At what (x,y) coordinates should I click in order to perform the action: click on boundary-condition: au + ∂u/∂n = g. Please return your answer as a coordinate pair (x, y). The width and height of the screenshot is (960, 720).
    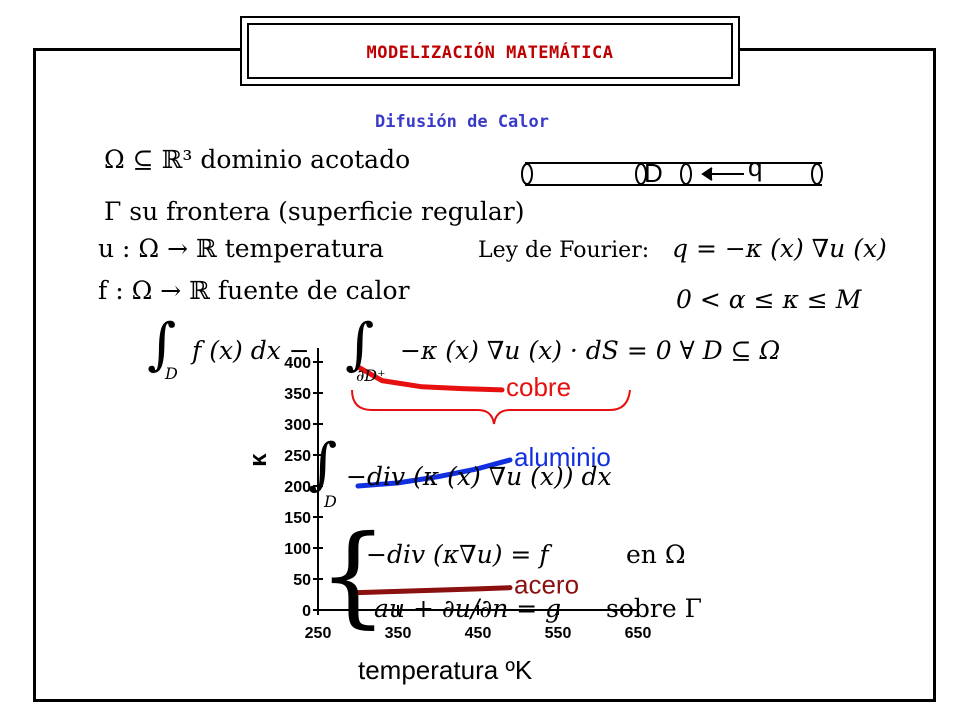
    Looking at the image, I should click on (468, 608).